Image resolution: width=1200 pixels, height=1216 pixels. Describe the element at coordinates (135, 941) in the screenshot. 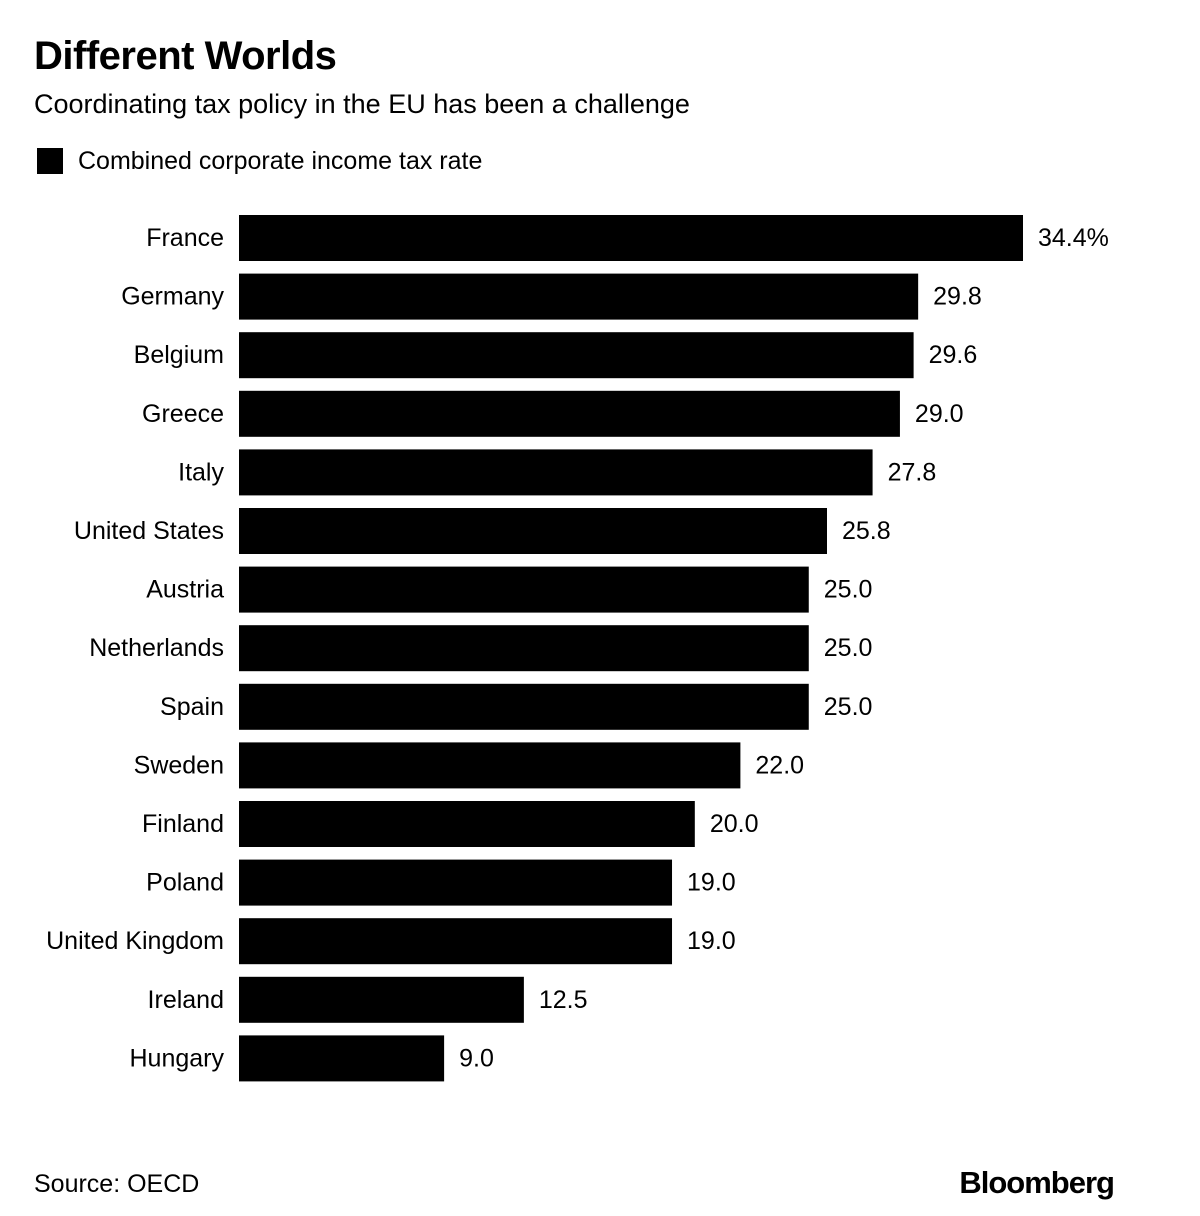

I see `category-label-united-kingdom: United Kingdom` at that location.